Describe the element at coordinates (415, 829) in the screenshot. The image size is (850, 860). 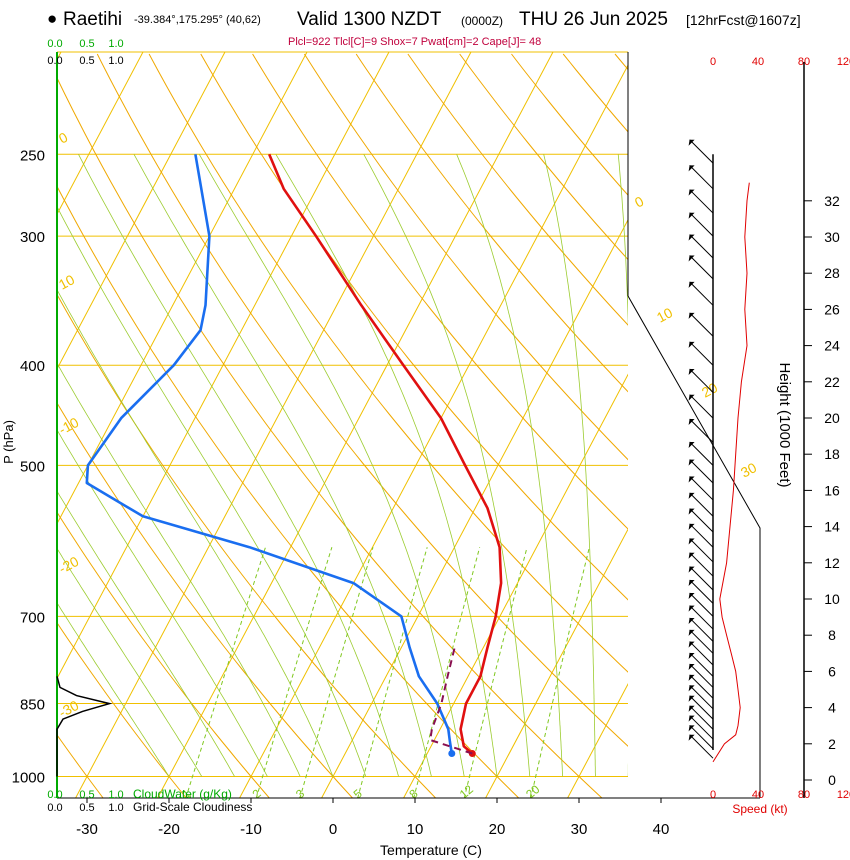
I see `temperature-tick-label: 10` at that location.